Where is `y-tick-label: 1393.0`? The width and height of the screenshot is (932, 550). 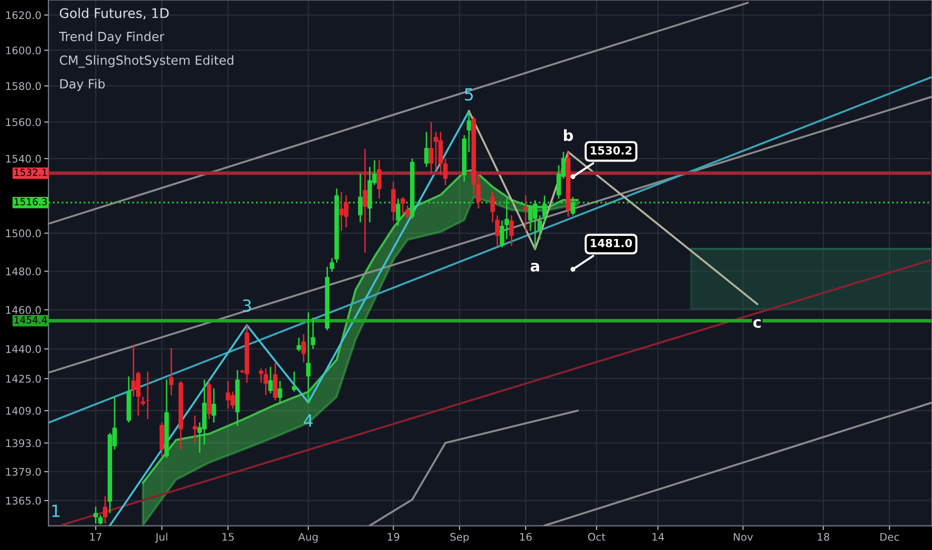
y-tick-label: 1393.0 is located at coordinates (23, 443).